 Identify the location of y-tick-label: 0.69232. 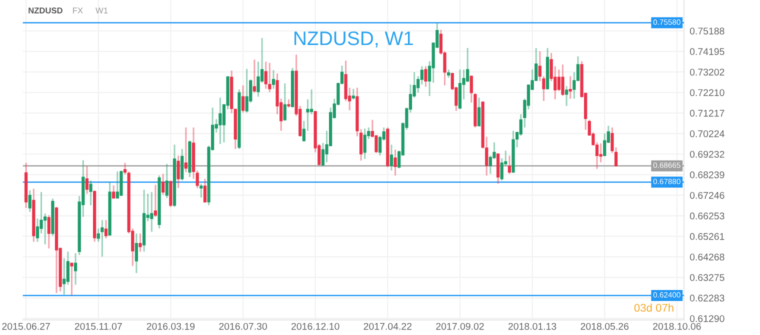
(707, 154).